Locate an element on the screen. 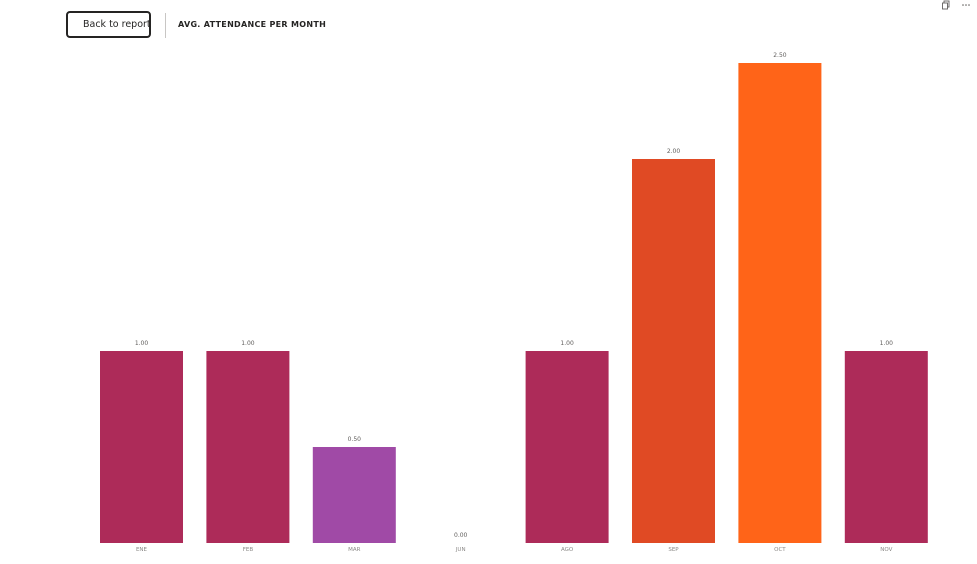  back-to-report-button: Back to report is located at coordinates (108, 24).